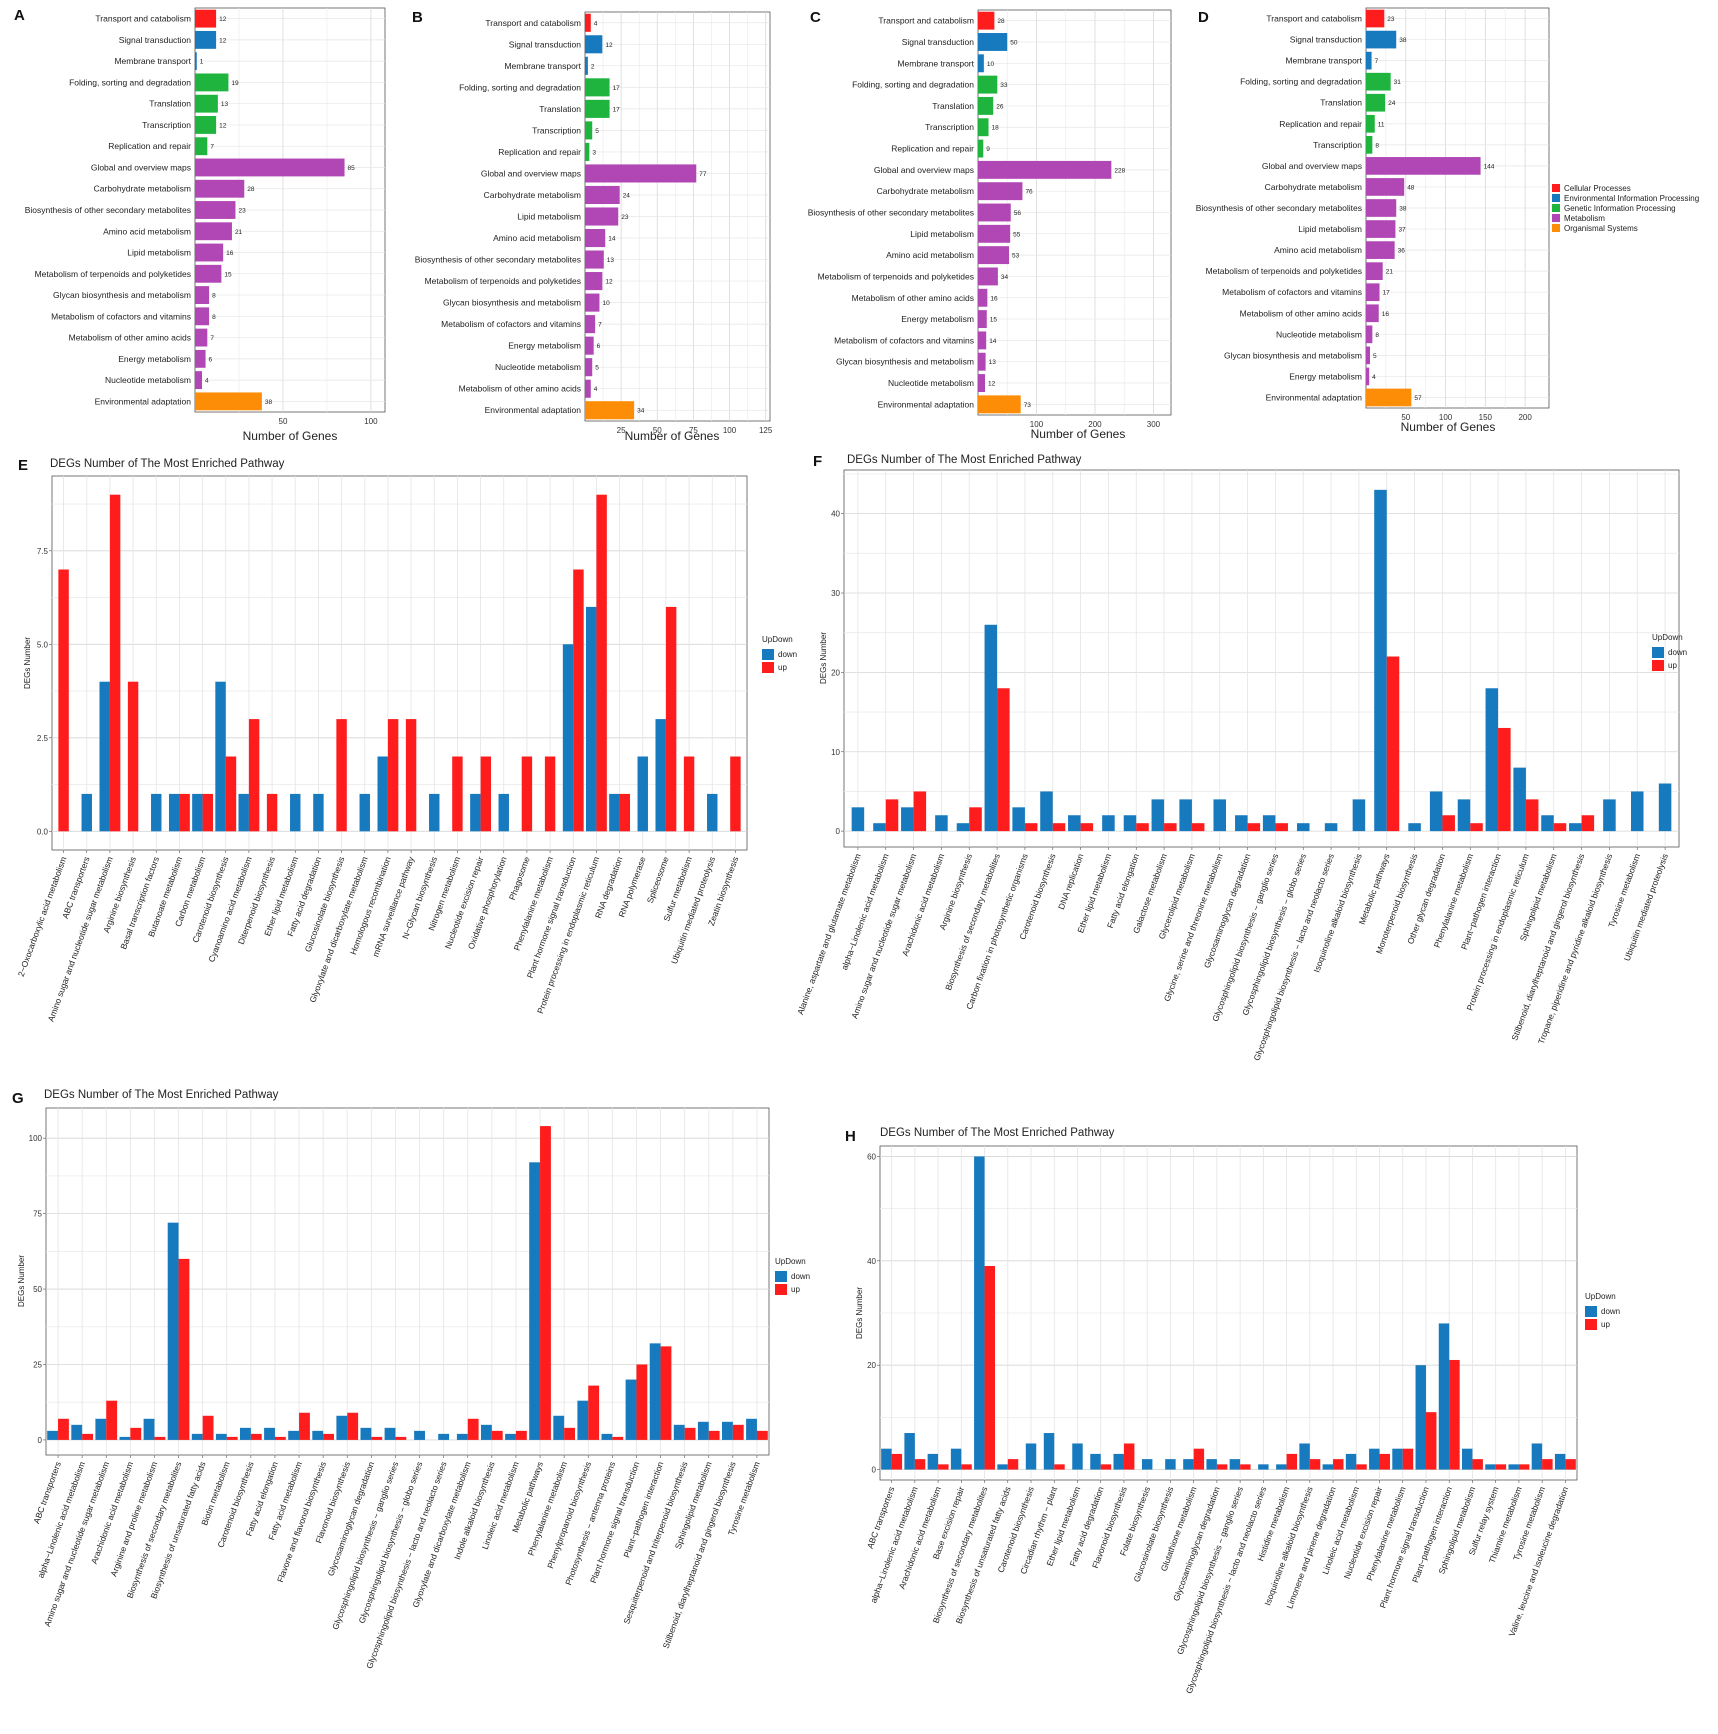  I want to click on bar-down-spliceosome, so click(660, 775).